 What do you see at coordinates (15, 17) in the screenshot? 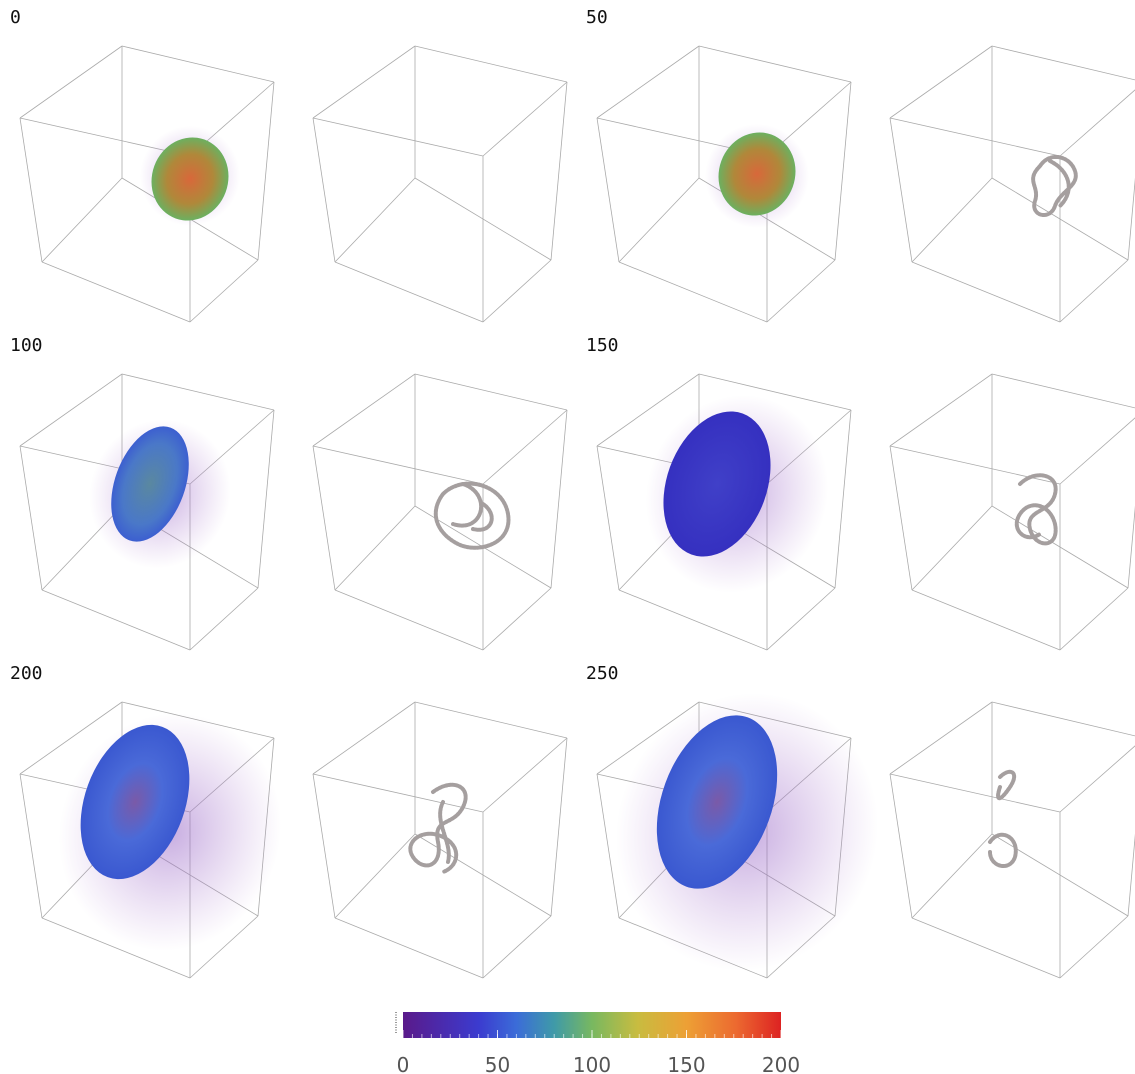
I see `panel-label: 0` at bounding box center [15, 17].